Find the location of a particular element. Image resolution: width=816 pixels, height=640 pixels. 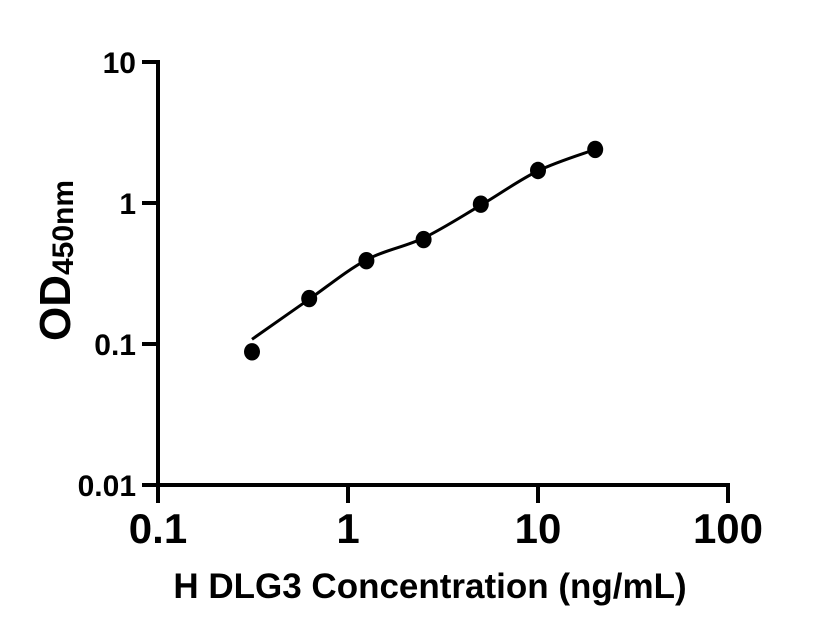

x-tick-label: 0.1 is located at coordinates (158, 528).